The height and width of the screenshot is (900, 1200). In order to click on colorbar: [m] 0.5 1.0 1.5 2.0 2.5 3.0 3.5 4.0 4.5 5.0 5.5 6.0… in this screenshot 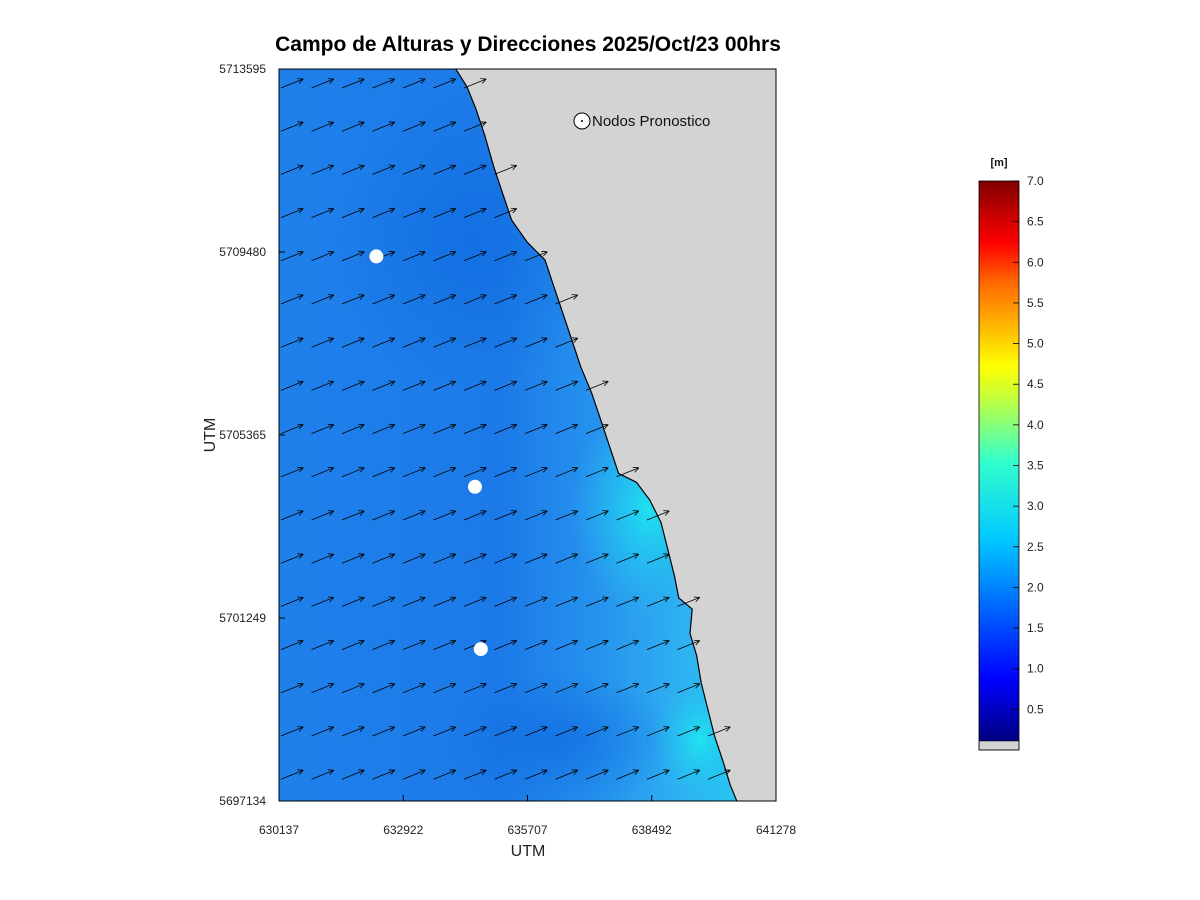, I will do `click(1011, 454)`.